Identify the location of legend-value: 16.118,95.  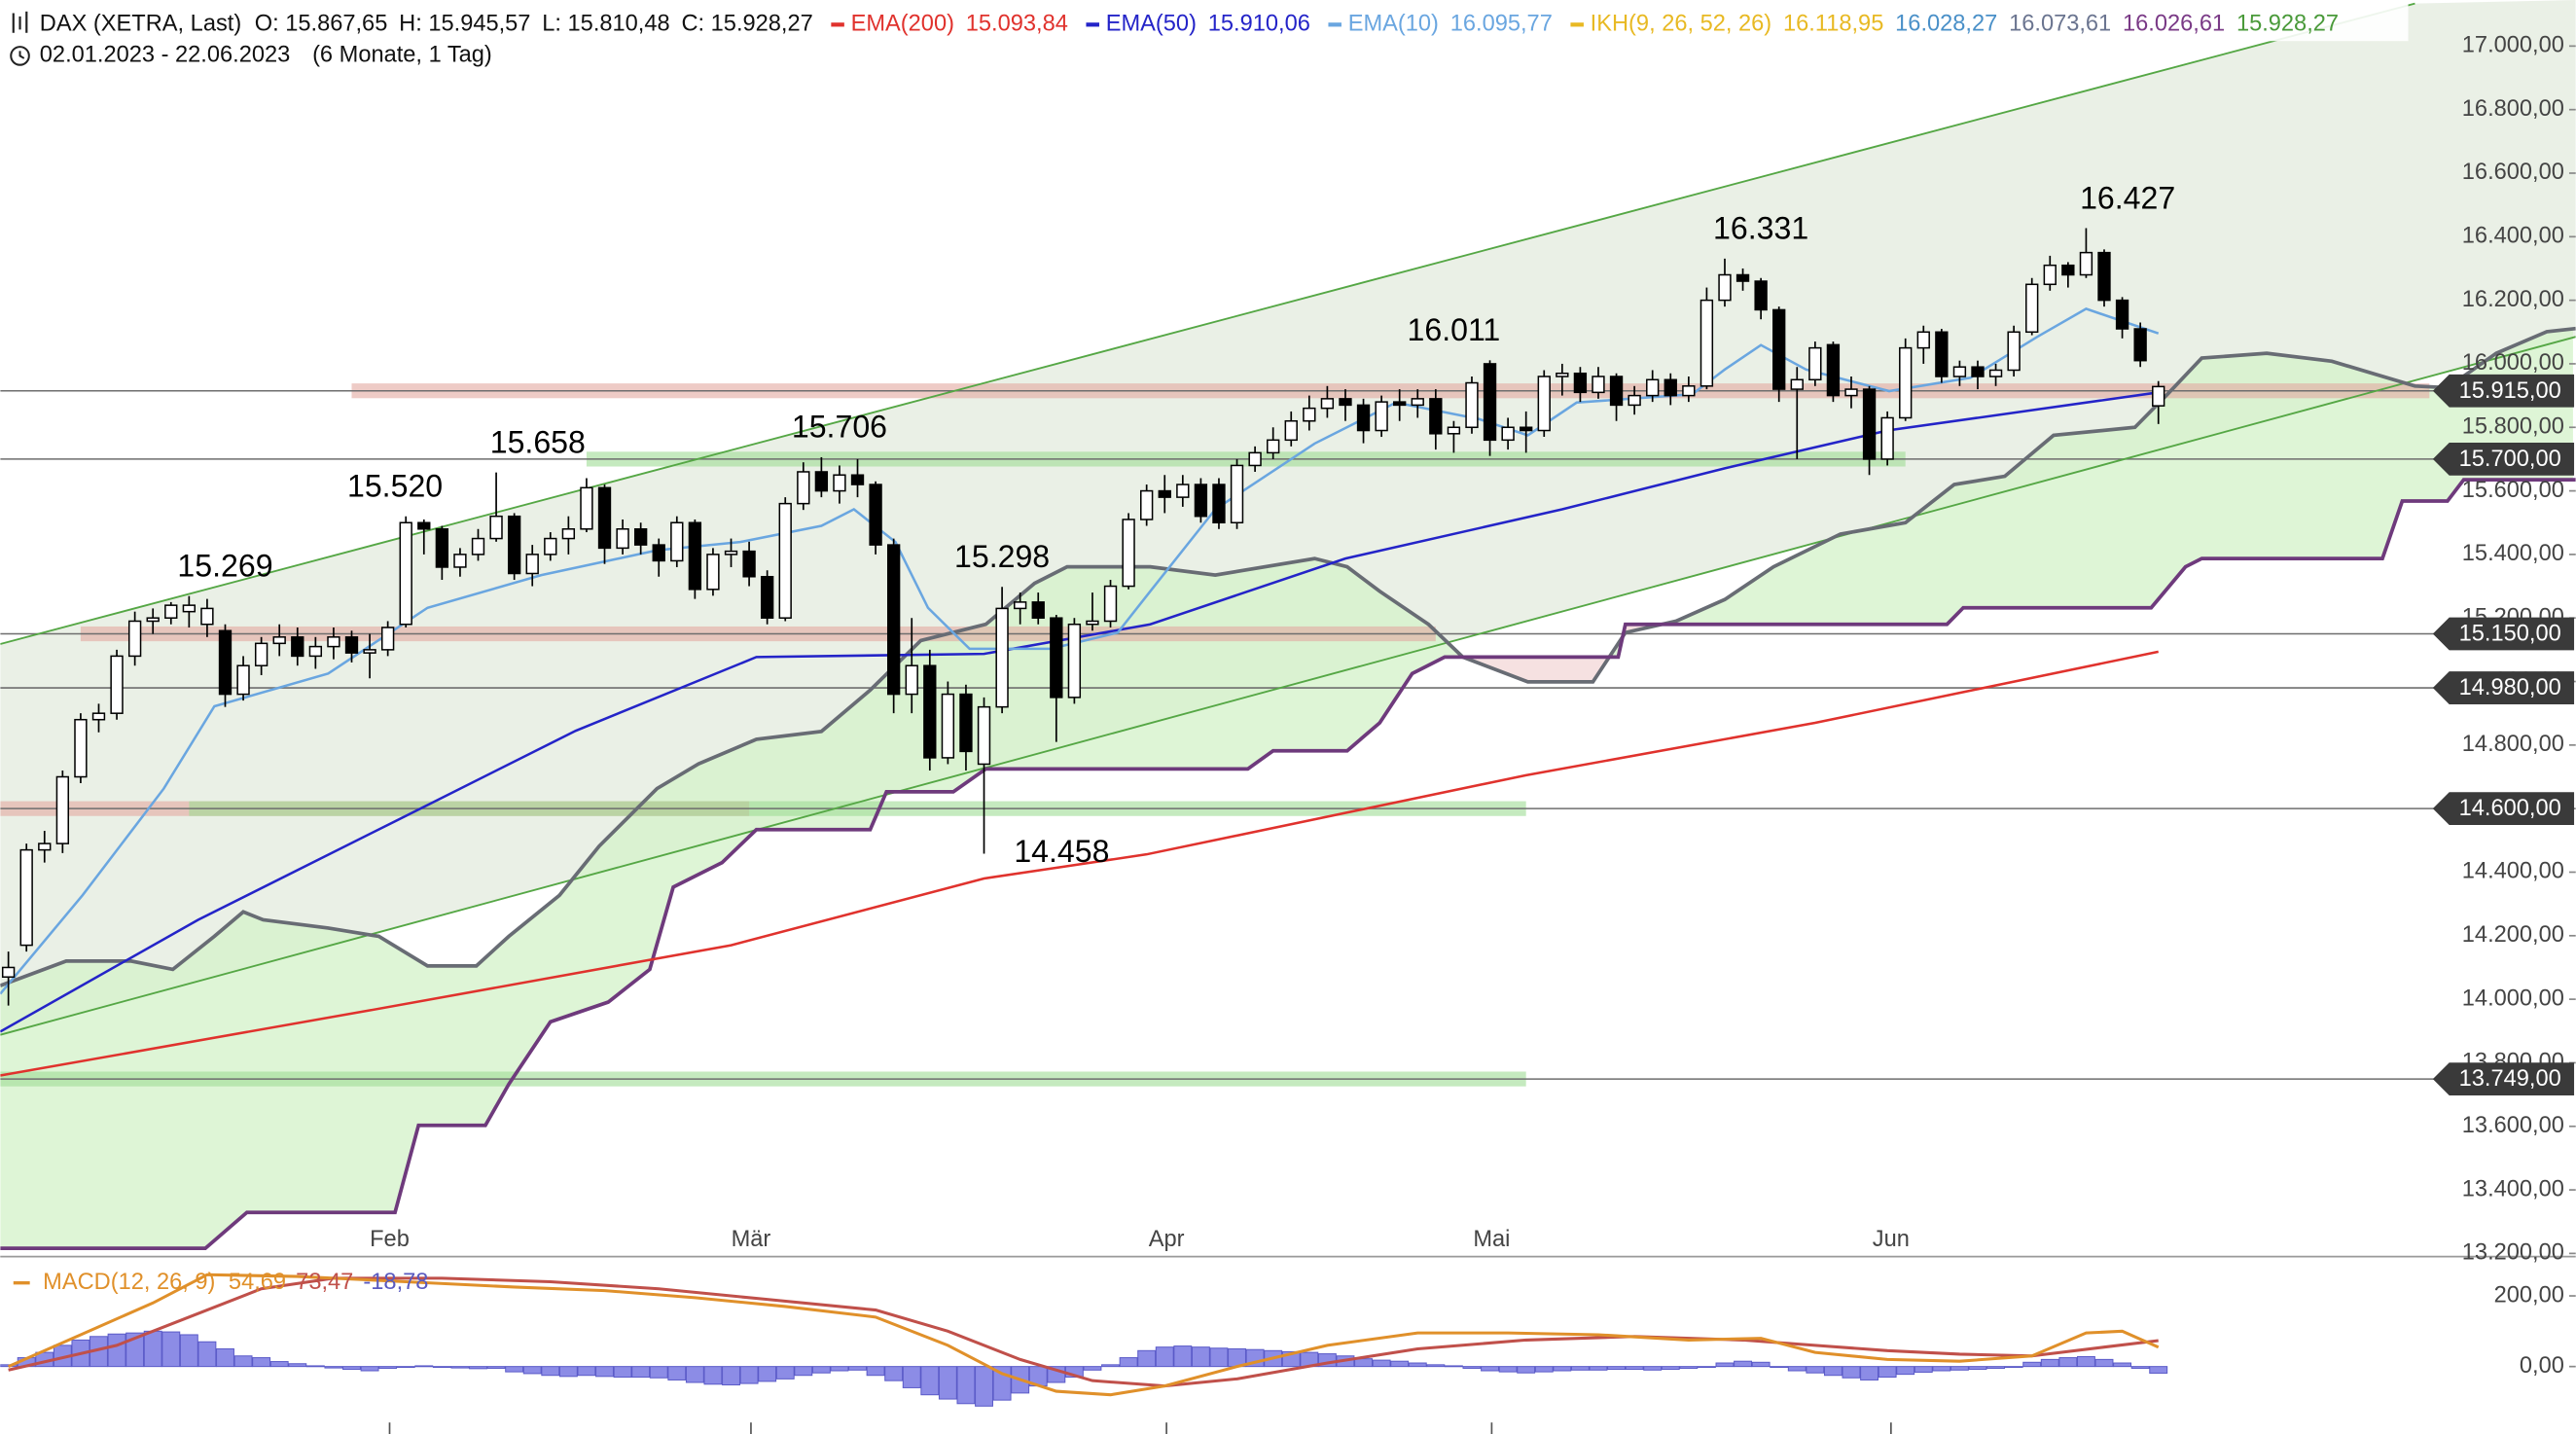
(1833, 24).